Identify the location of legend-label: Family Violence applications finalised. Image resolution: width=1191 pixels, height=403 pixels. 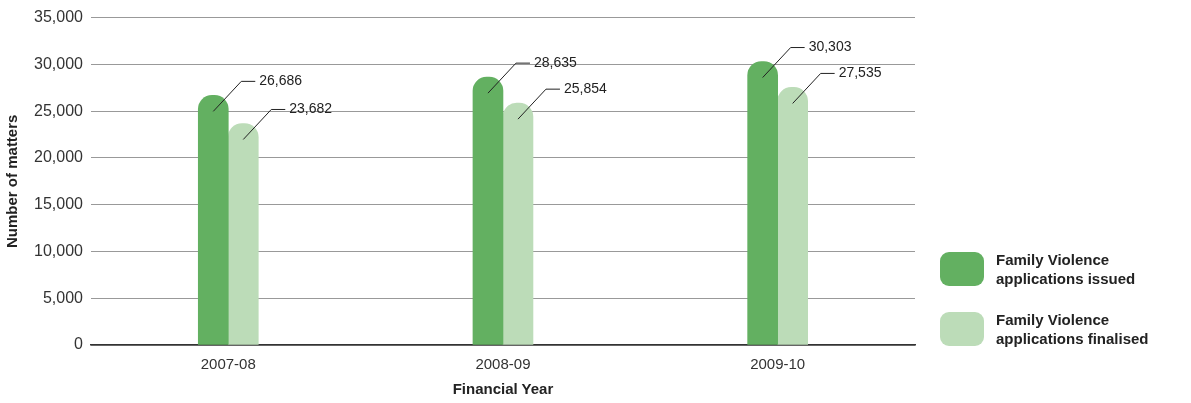
(1073, 329).